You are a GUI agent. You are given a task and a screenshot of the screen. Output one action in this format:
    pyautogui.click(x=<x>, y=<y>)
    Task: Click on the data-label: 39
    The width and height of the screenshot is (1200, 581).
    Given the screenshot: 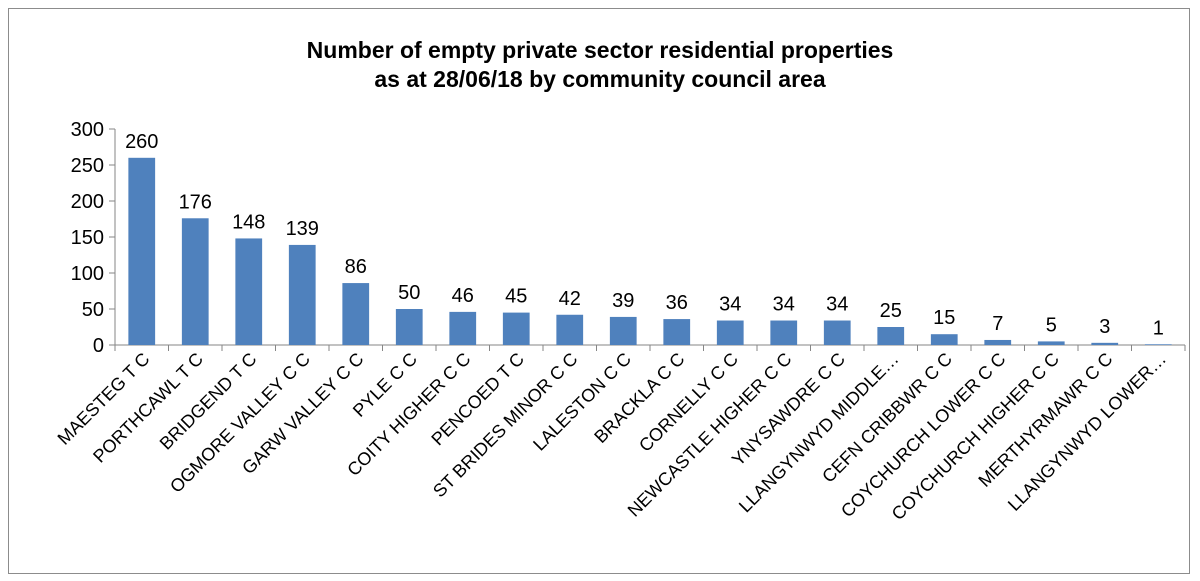 What is the action you would take?
    pyautogui.click(x=623, y=301)
    